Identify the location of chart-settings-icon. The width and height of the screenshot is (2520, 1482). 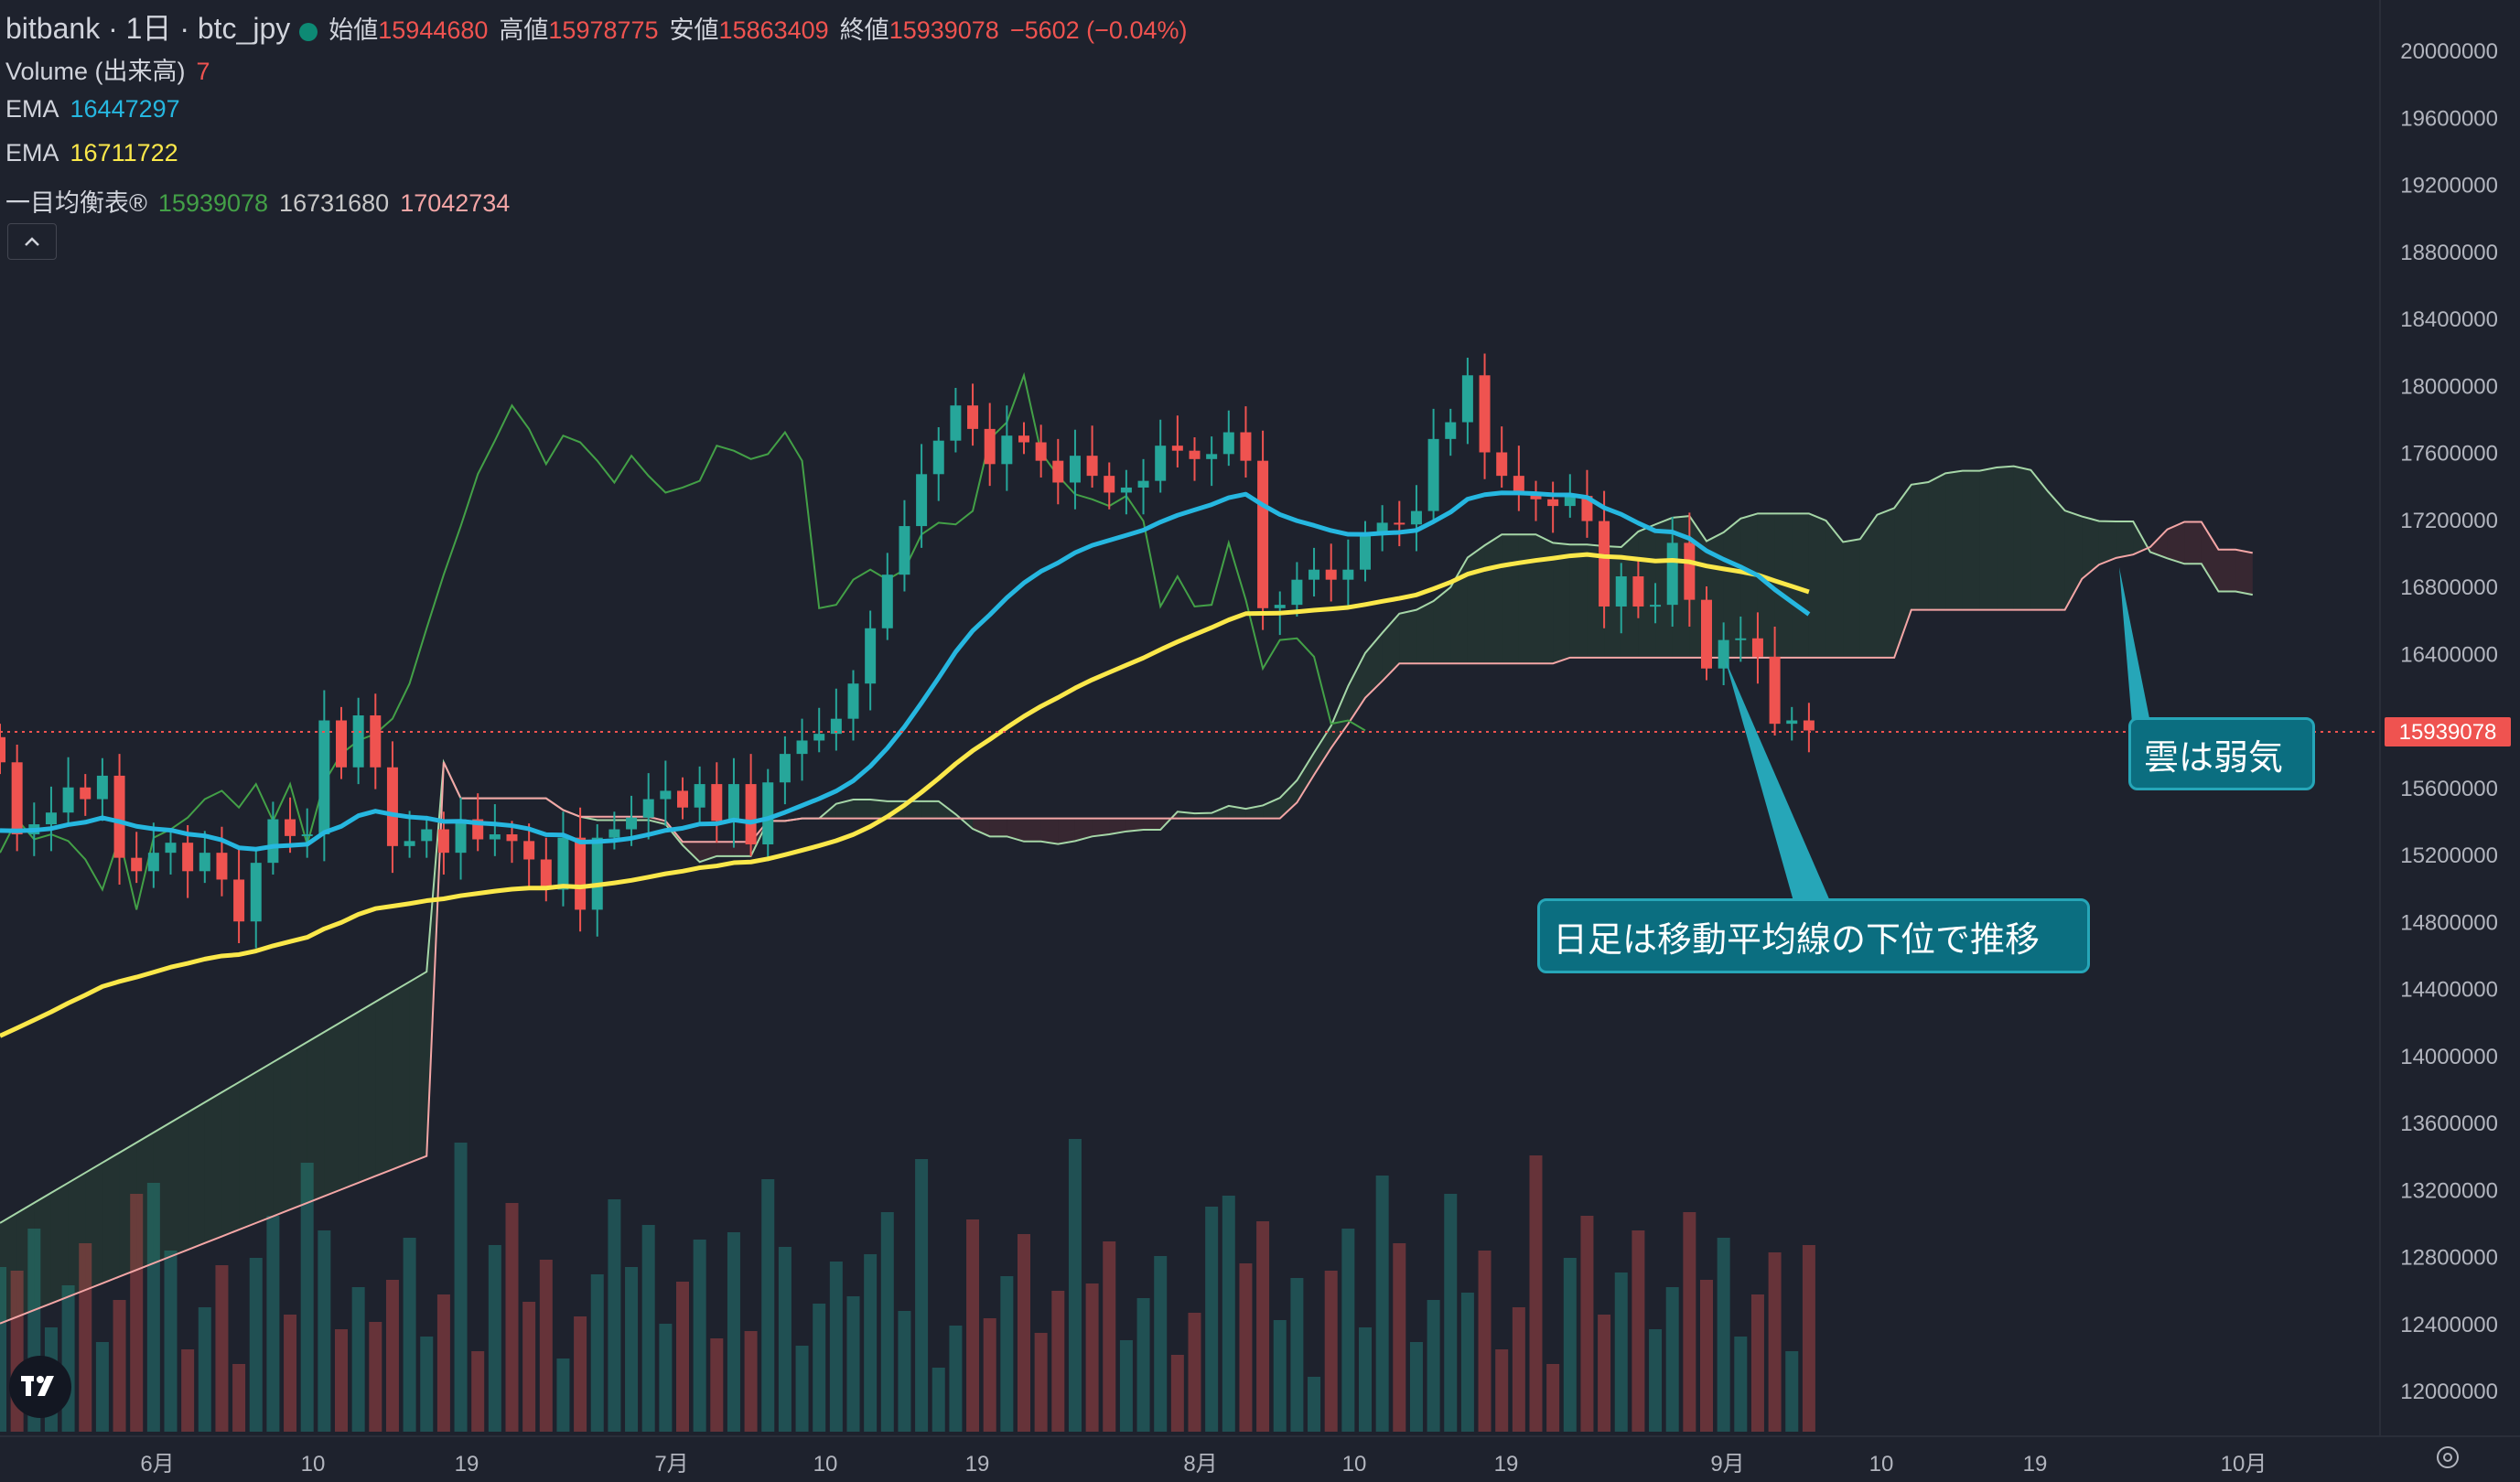
(2447, 1460).